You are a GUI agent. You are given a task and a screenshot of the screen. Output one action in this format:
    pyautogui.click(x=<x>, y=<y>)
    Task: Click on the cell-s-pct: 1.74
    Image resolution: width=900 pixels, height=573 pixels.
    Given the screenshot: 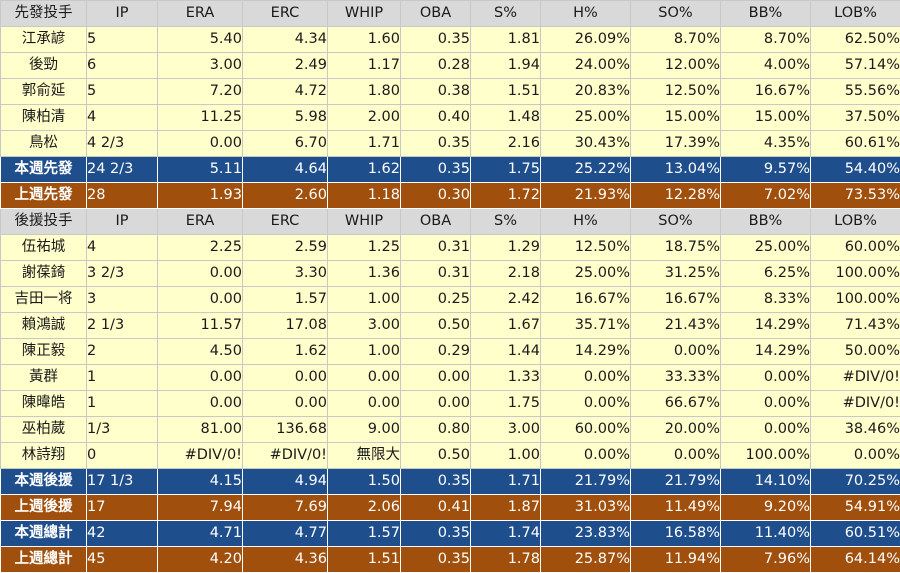 What is the action you would take?
    pyautogui.click(x=506, y=534)
    